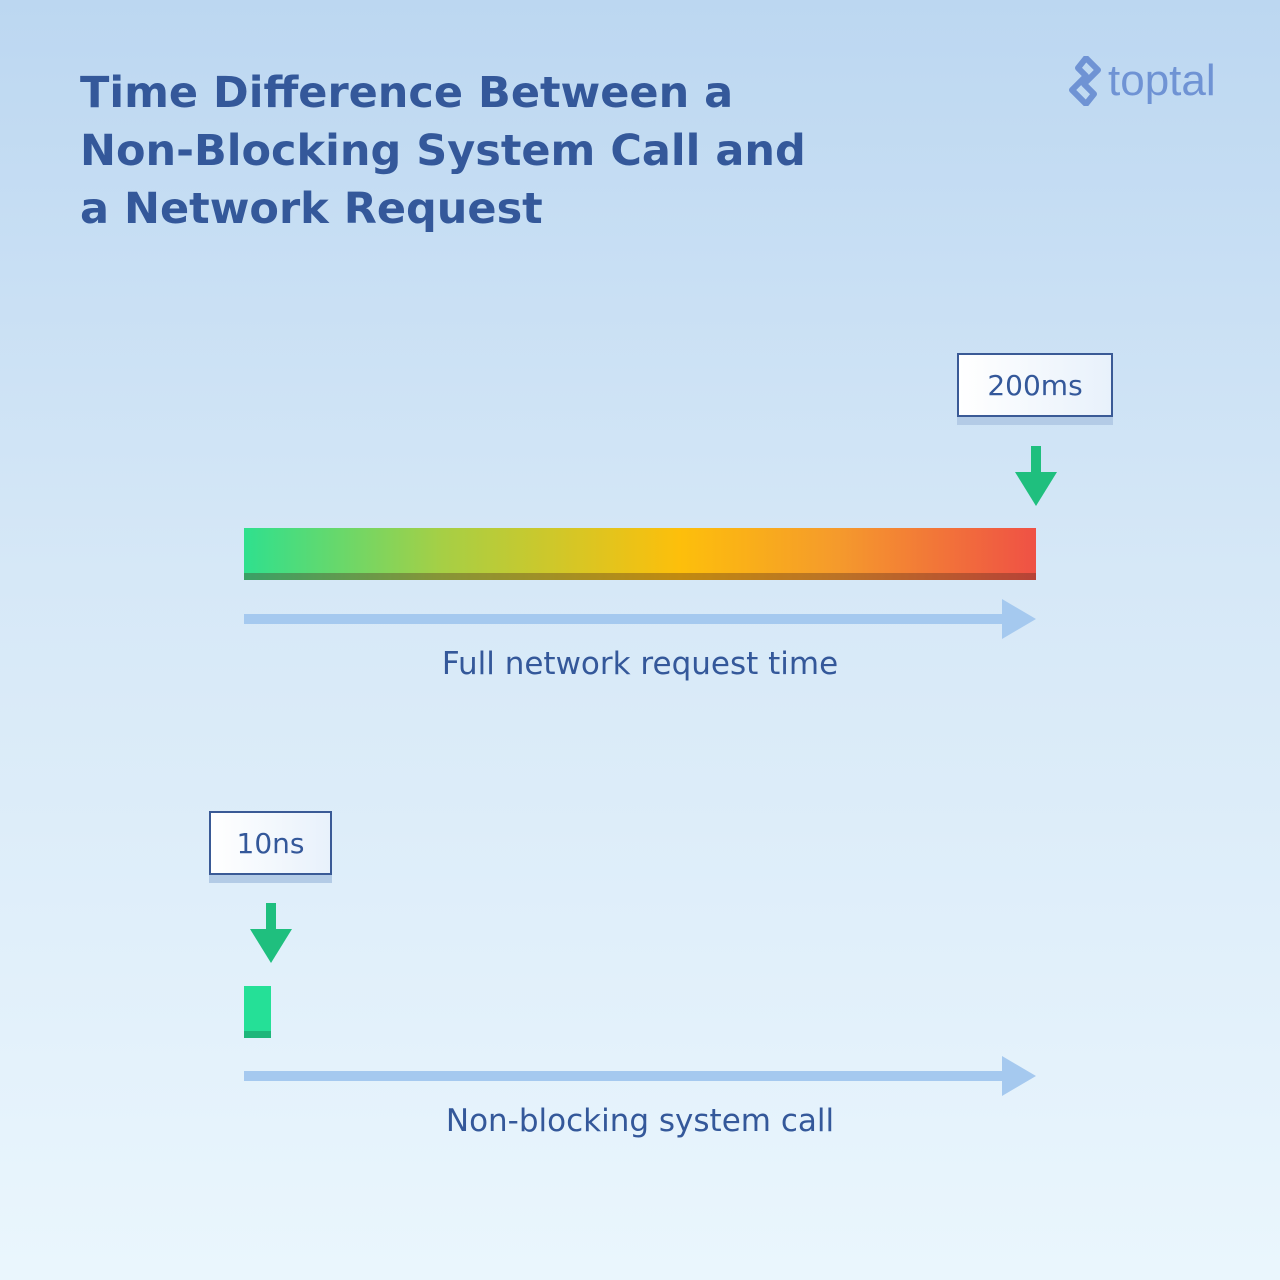 The width and height of the screenshot is (1280, 1280). I want to click on syscall-timeline-axis, so click(624, 1076).